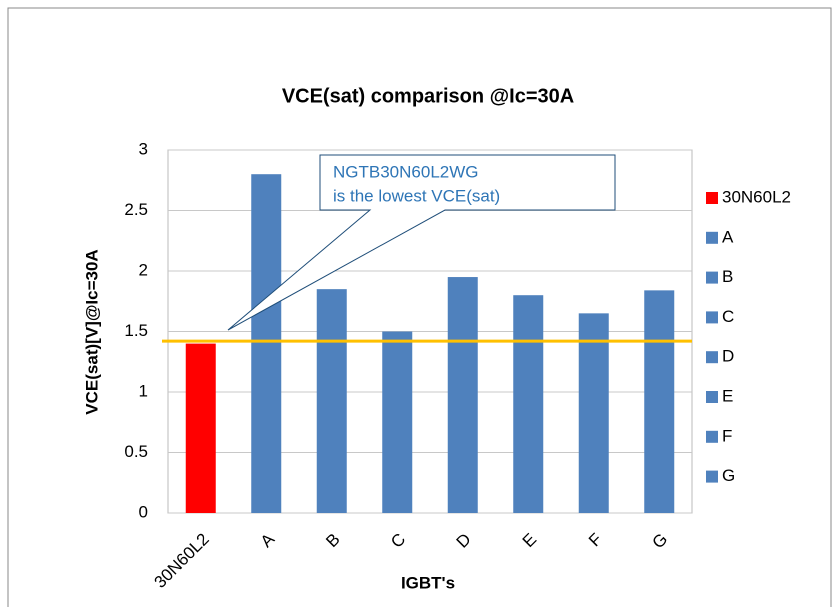  I want to click on y-tick-label: 0.5, so click(136, 451).